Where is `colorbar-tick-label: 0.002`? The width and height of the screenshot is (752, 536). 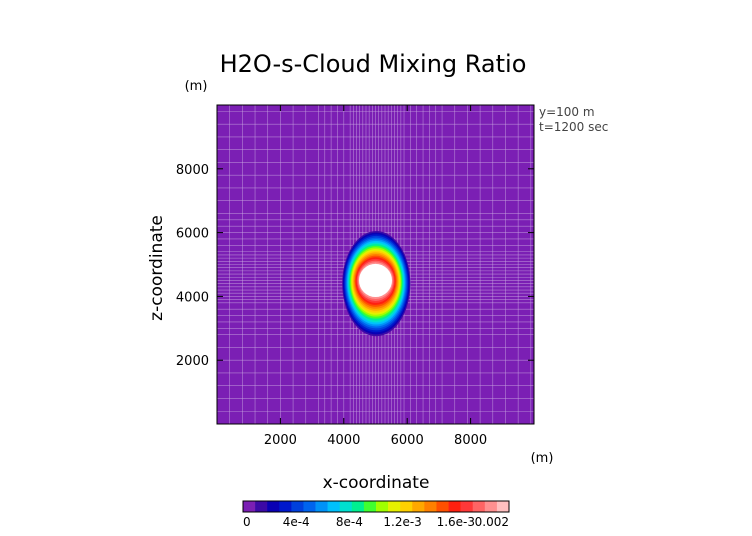
colorbar-tick-label: 0.002 is located at coordinates (492, 522).